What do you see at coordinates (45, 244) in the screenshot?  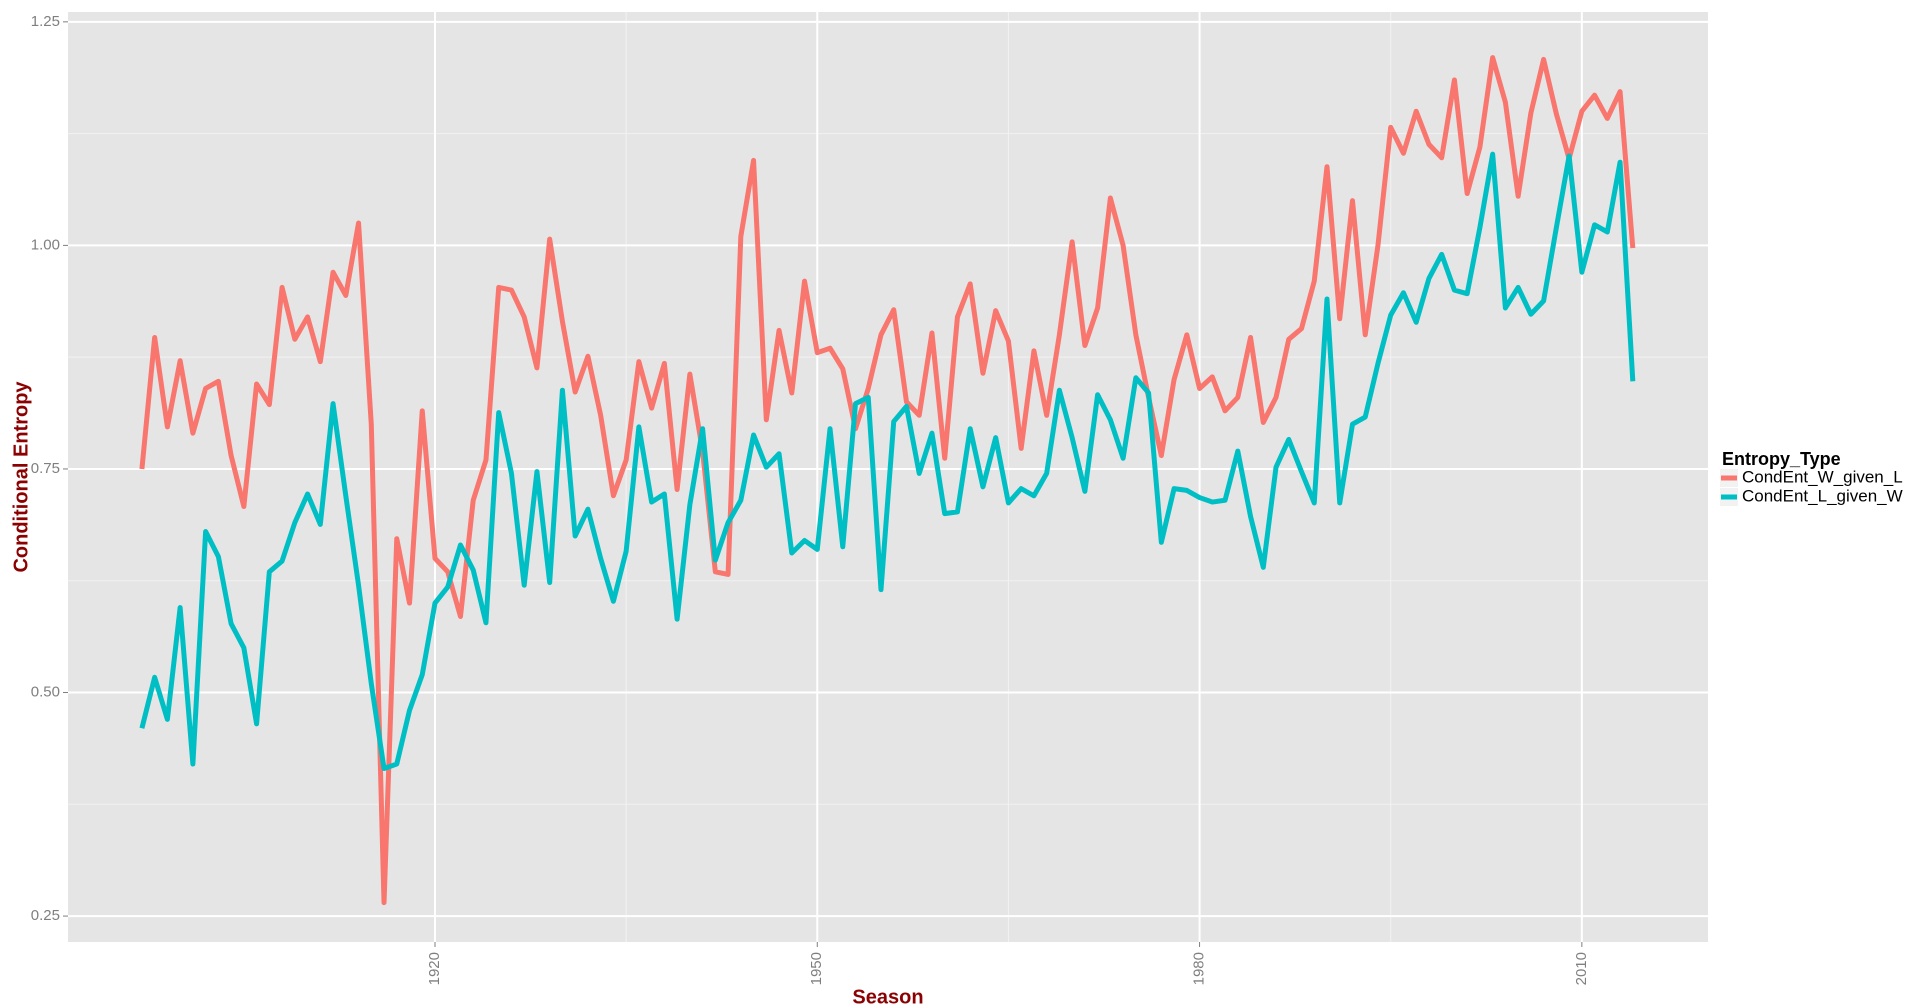 I see `y-tick-label: 1.00` at bounding box center [45, 244].